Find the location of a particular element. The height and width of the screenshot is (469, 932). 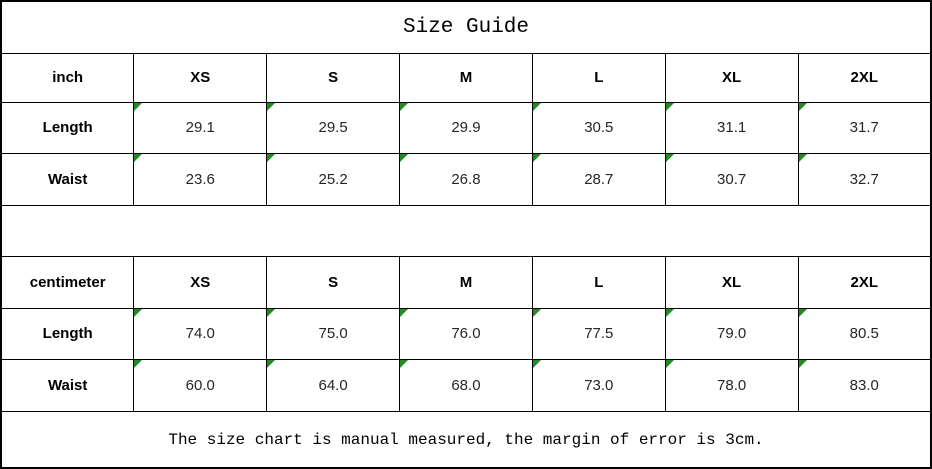

value-cell: 68.0 is located at coordinates (466, 386).